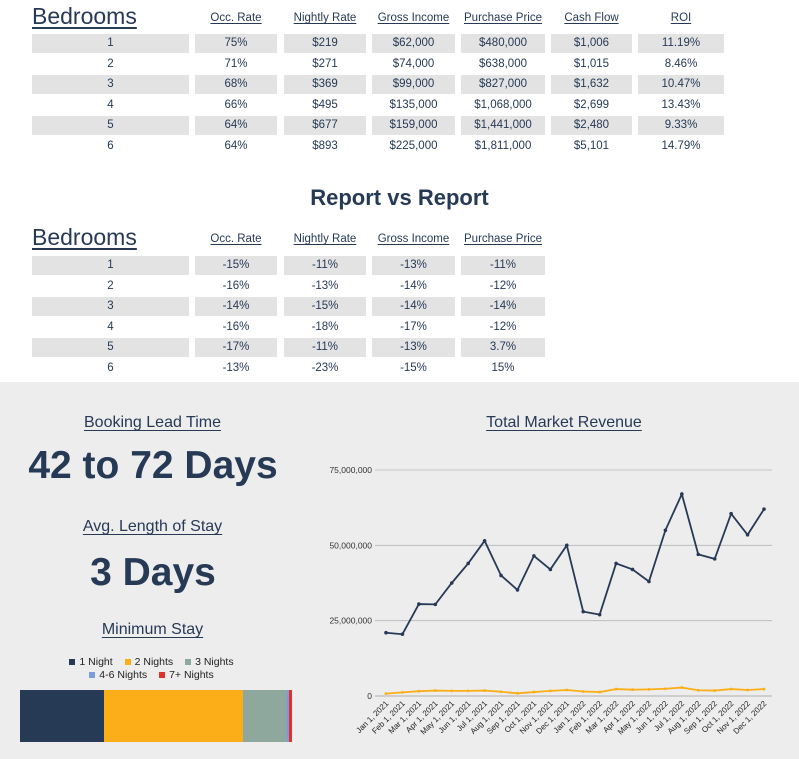 This screenshot has height=759, width=799. I want to click on table2-cell: 4, so click(110, 326).